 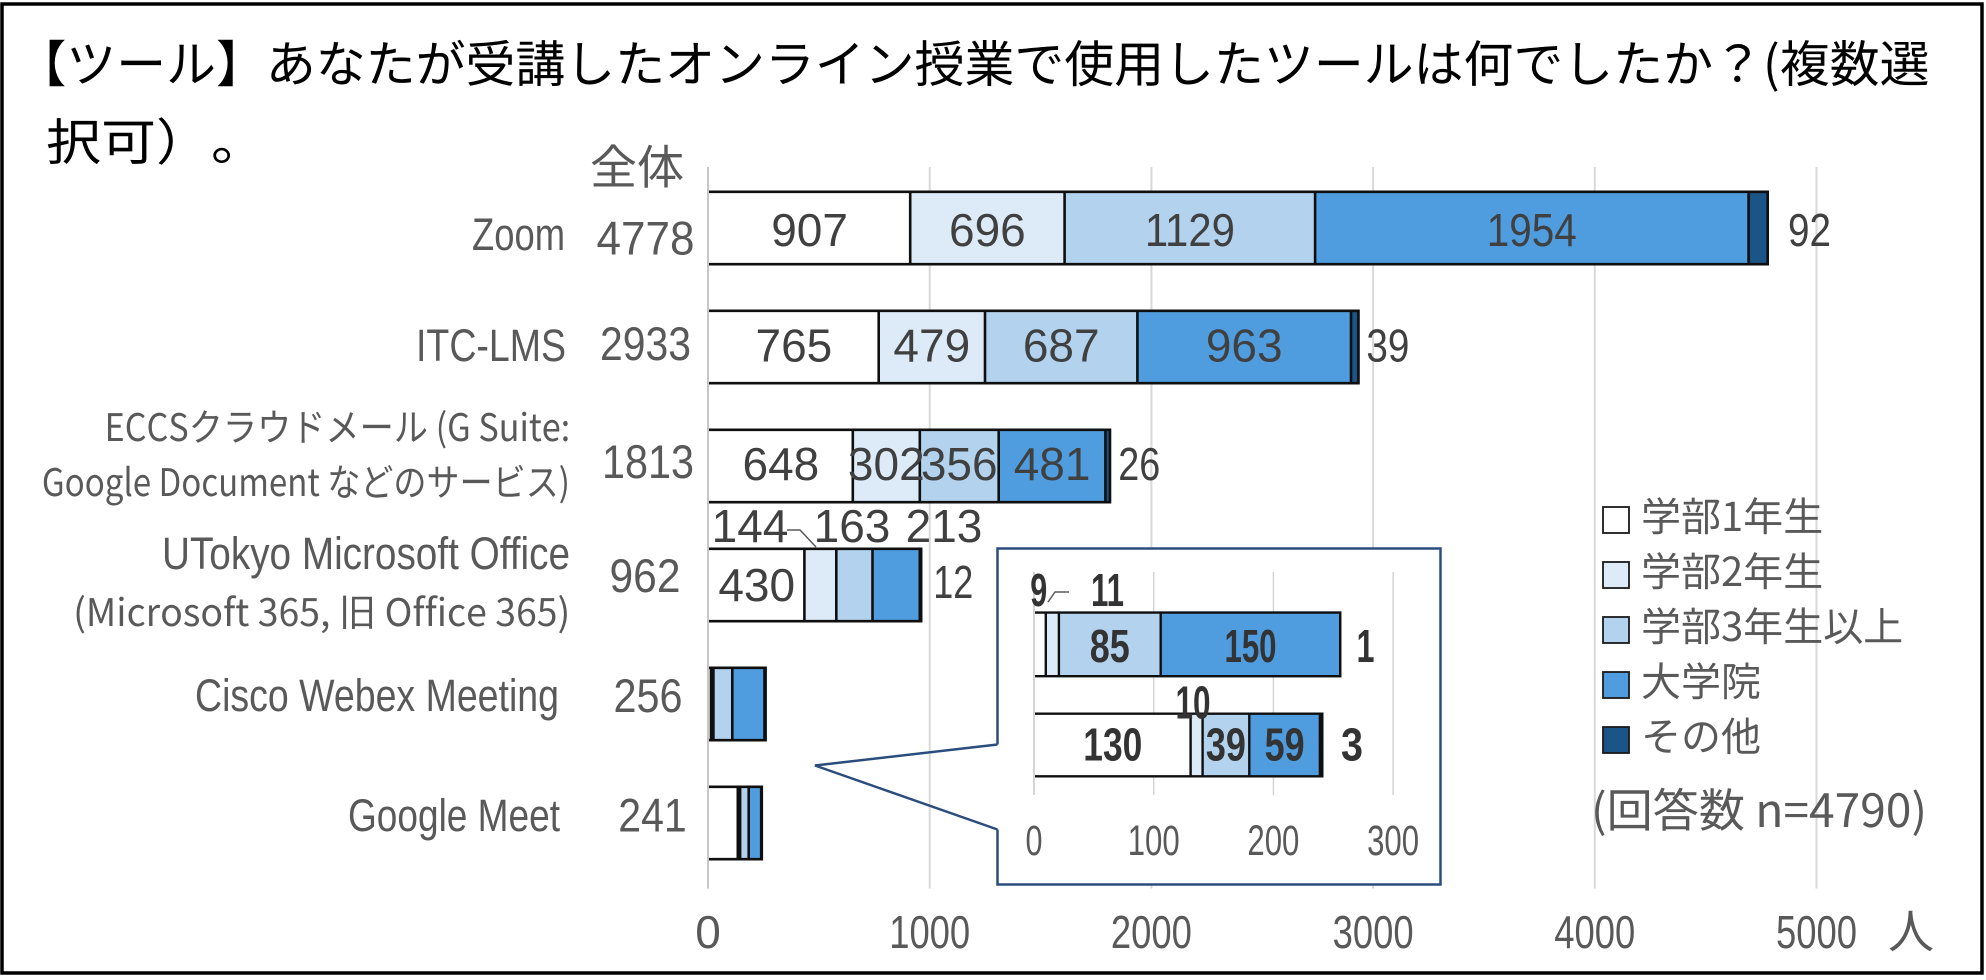 What do you see at coordinates (809, 230) in the screenshot?
I see `svg-text: 907` at bounding box center [809, 230].